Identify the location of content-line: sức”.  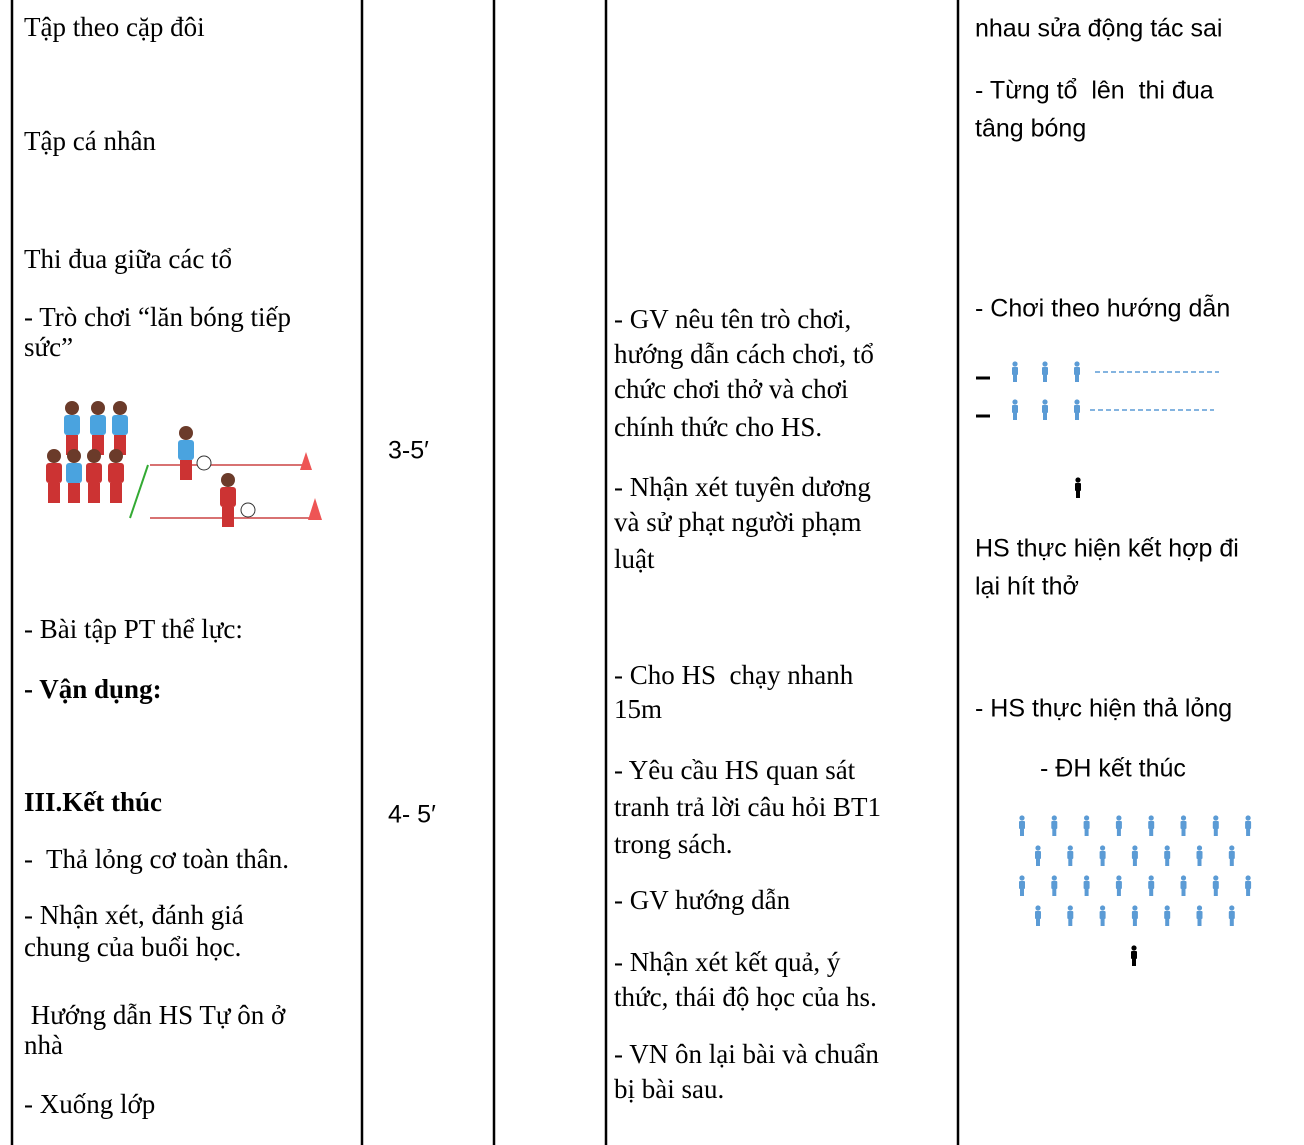
(48, 347).